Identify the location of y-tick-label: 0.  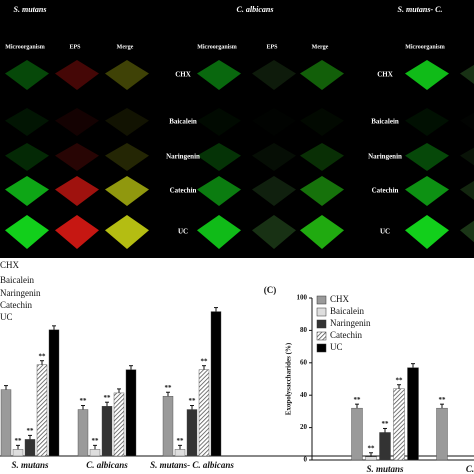
(306, 460).